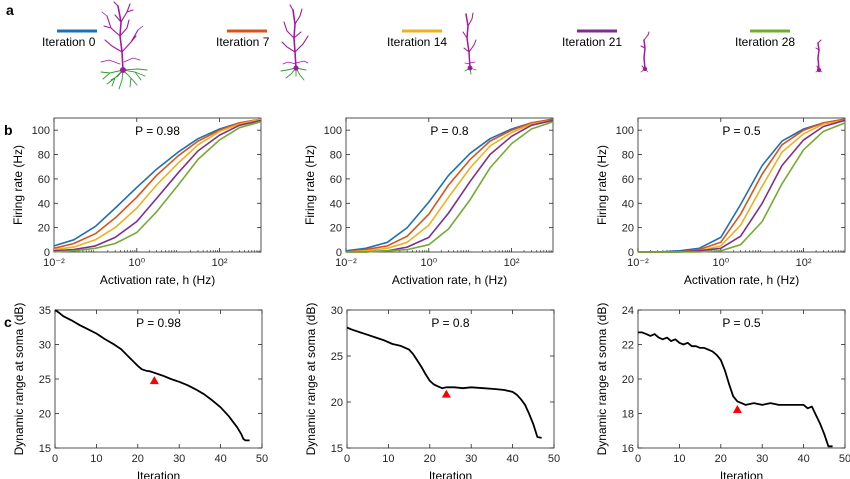  What do you see at coordinates (45, 380) in the screenshot?
I see `y-tick-label: 25` at bounding box center [45, 380].